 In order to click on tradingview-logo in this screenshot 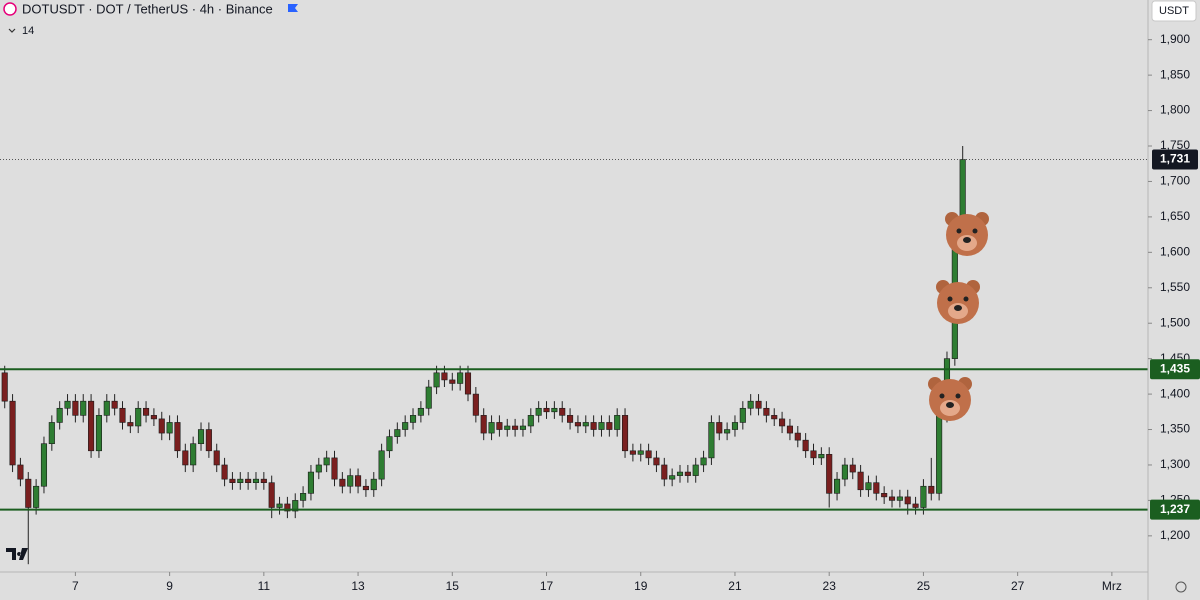, I will do `click(17, 554)`.